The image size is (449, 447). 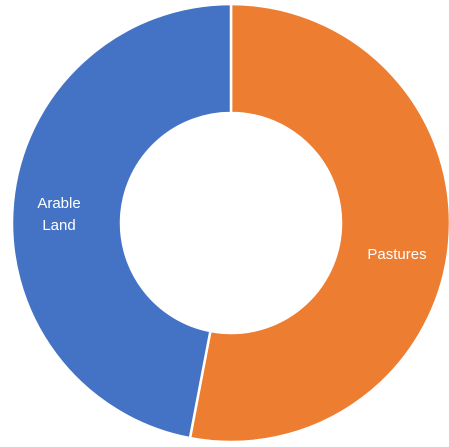 What do you see at coordinates (58, 225) in the screenshot?
I see `slice-label-line: Land` at bounding box center [58, 225].